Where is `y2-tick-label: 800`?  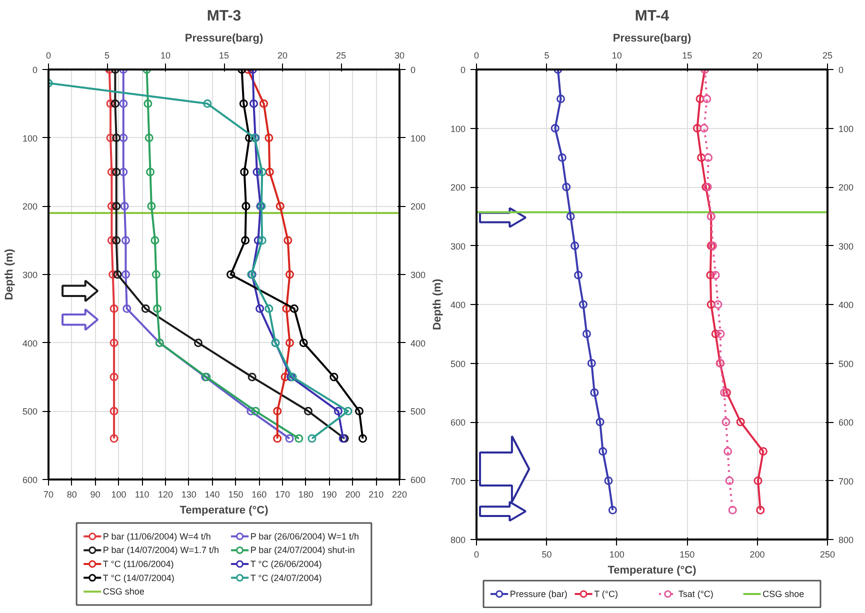 y2-tick-label: 800 is located at coordinates (846, 540).